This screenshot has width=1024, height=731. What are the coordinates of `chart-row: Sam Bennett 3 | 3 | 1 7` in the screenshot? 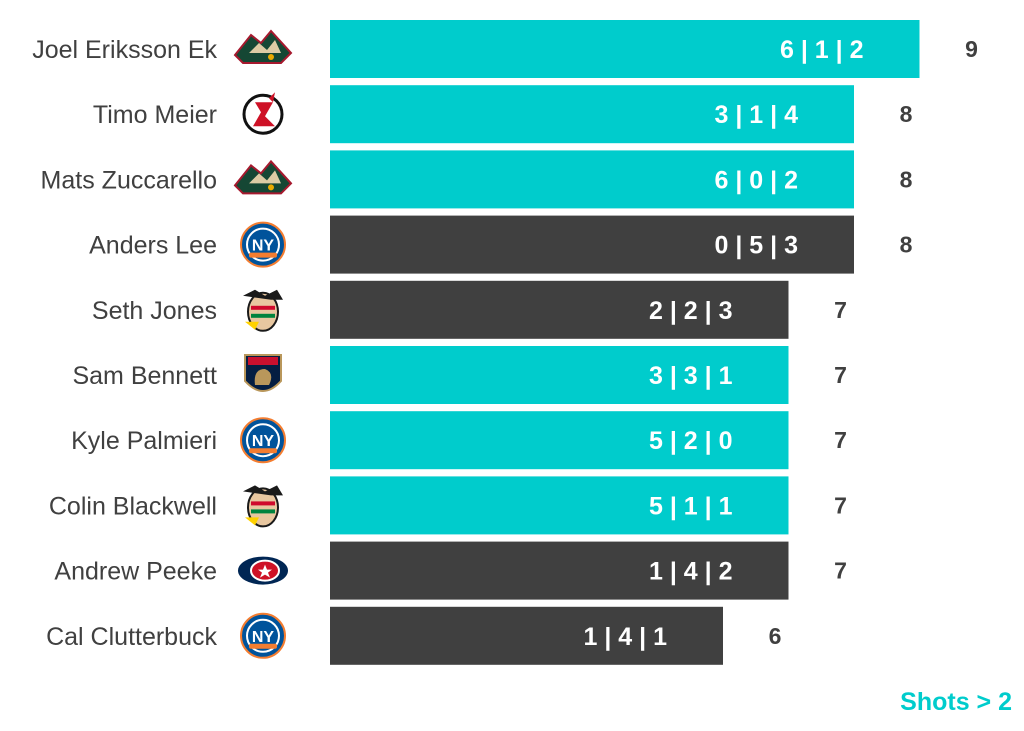 It's located at (459, 375).